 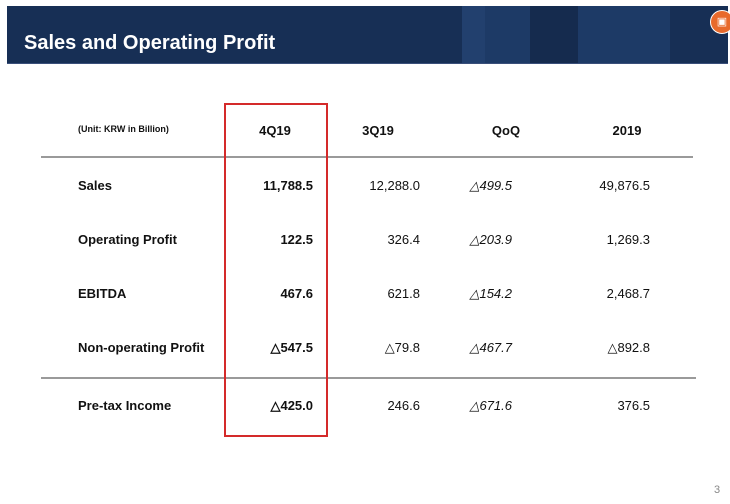 What do you see at coordinates (368, 378) in the screenshot?
I see `total-divider` at bounding box center [368, 378].